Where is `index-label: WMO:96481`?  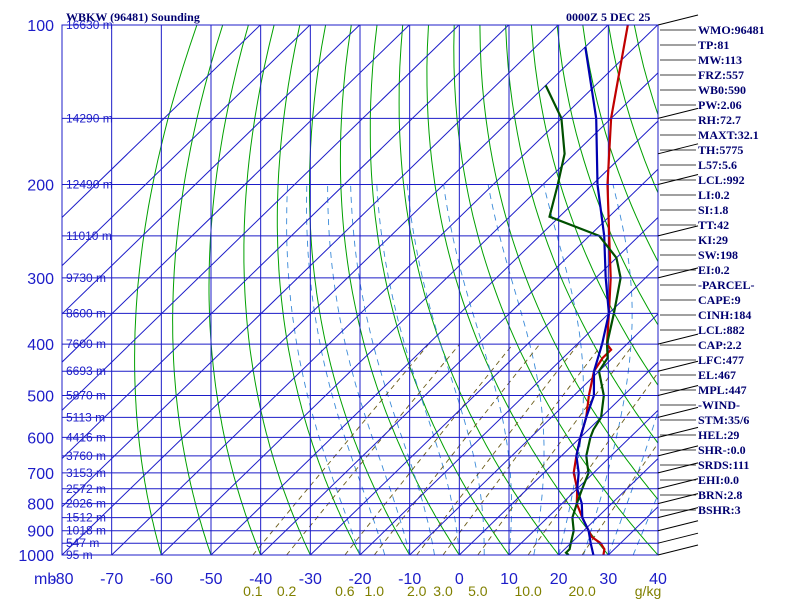 index-label: WMO:96481 is located at coordinates (731, 30).